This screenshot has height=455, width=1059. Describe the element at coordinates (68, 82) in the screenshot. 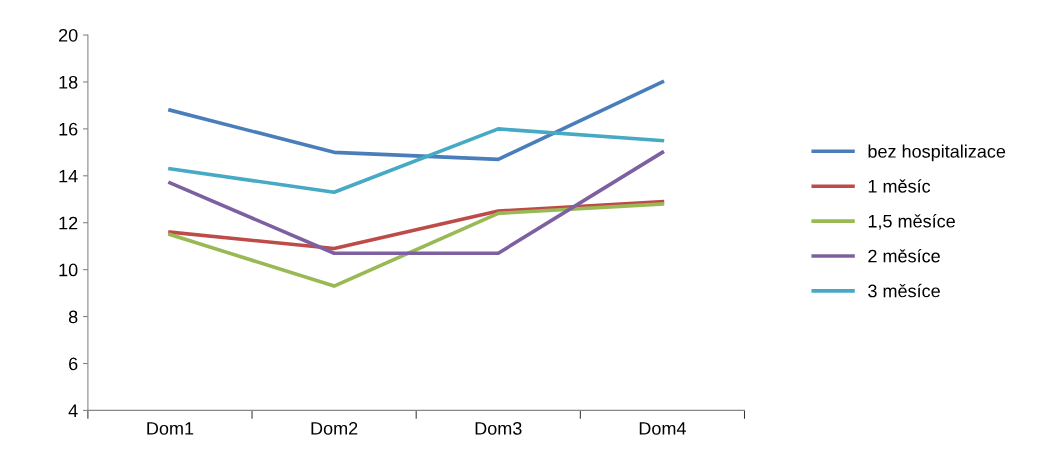

I see `y-tick-label: 18` at that location.